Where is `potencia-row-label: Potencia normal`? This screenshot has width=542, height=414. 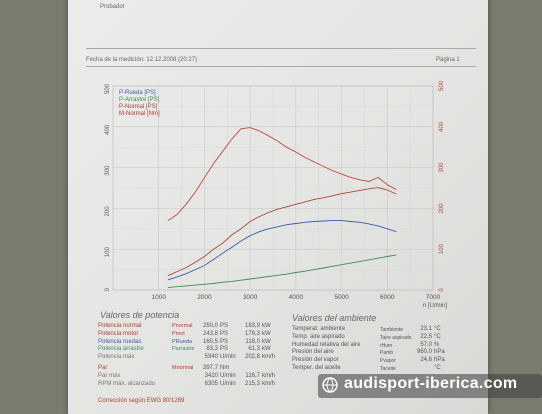
potencia-row-label: Potencia normal is located at coordinates (120, 326).